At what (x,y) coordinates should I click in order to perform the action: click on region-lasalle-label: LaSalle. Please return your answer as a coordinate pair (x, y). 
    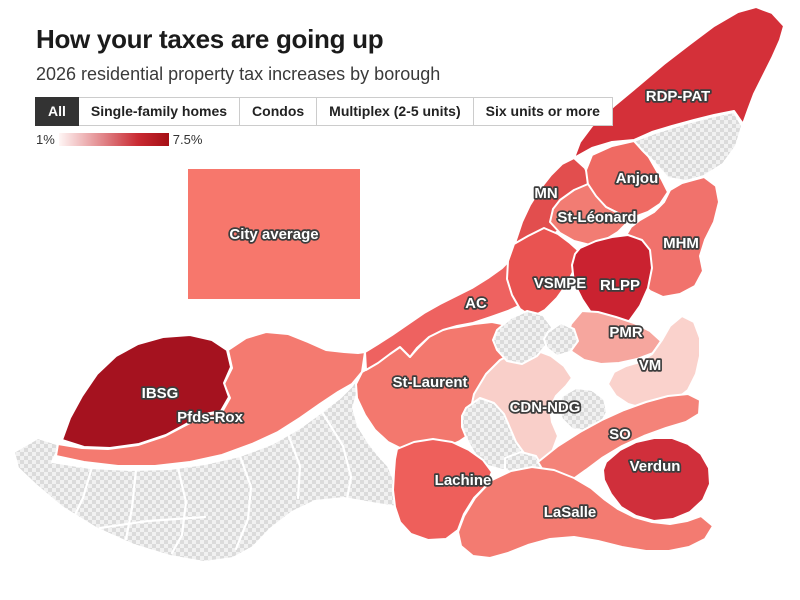
    Looking at the image, I should click on (570, 512).